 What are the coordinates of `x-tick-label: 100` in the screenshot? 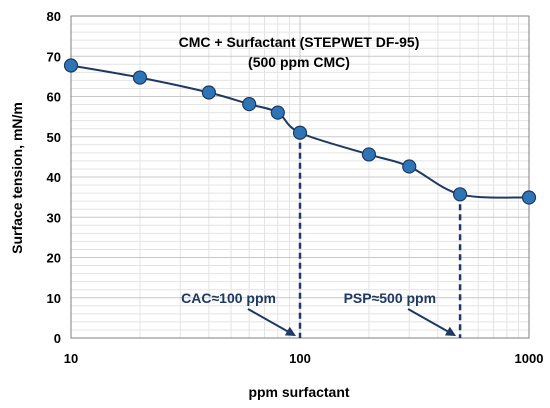 It's located at (300, 358).